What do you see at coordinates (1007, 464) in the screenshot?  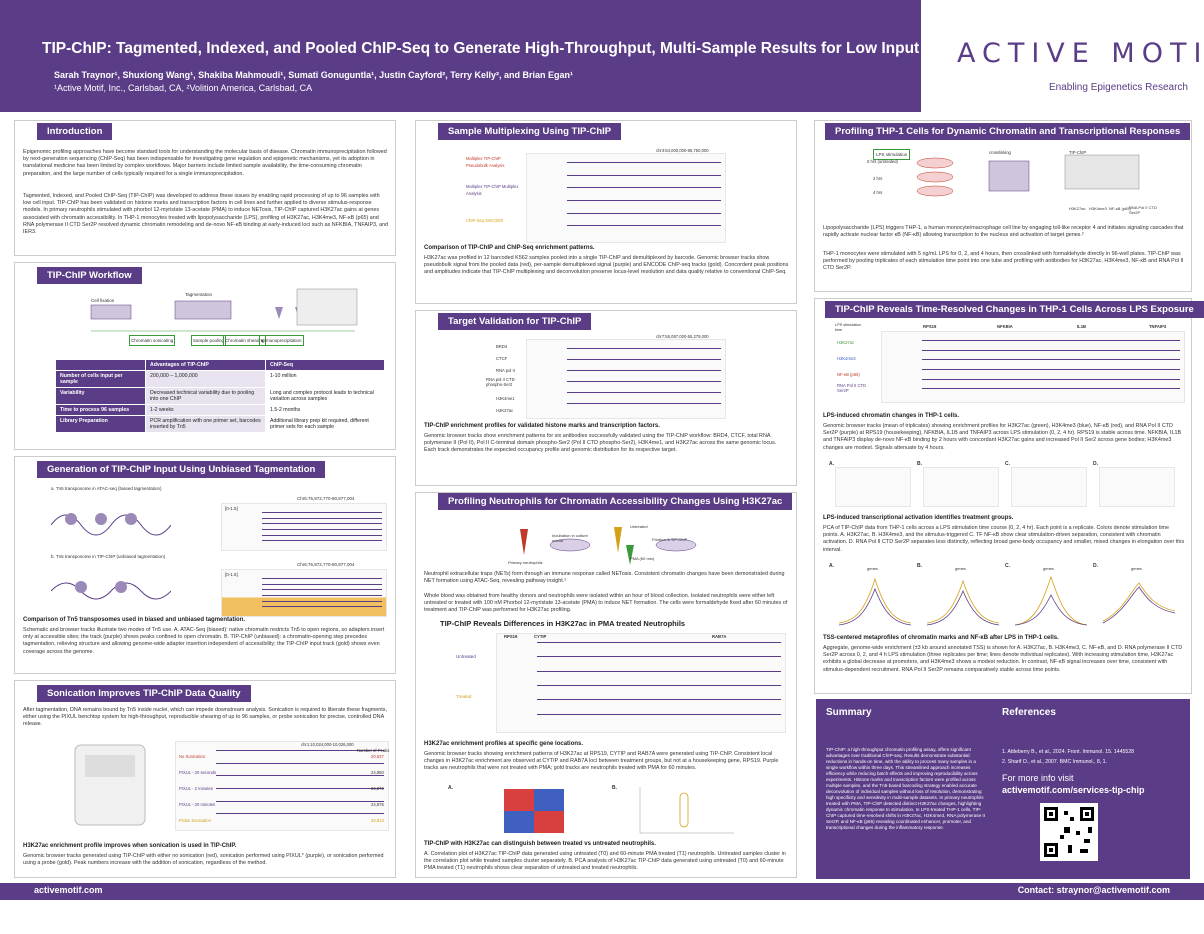 I see `pca-panel-label: C.` at bounding box center [1007, 464].